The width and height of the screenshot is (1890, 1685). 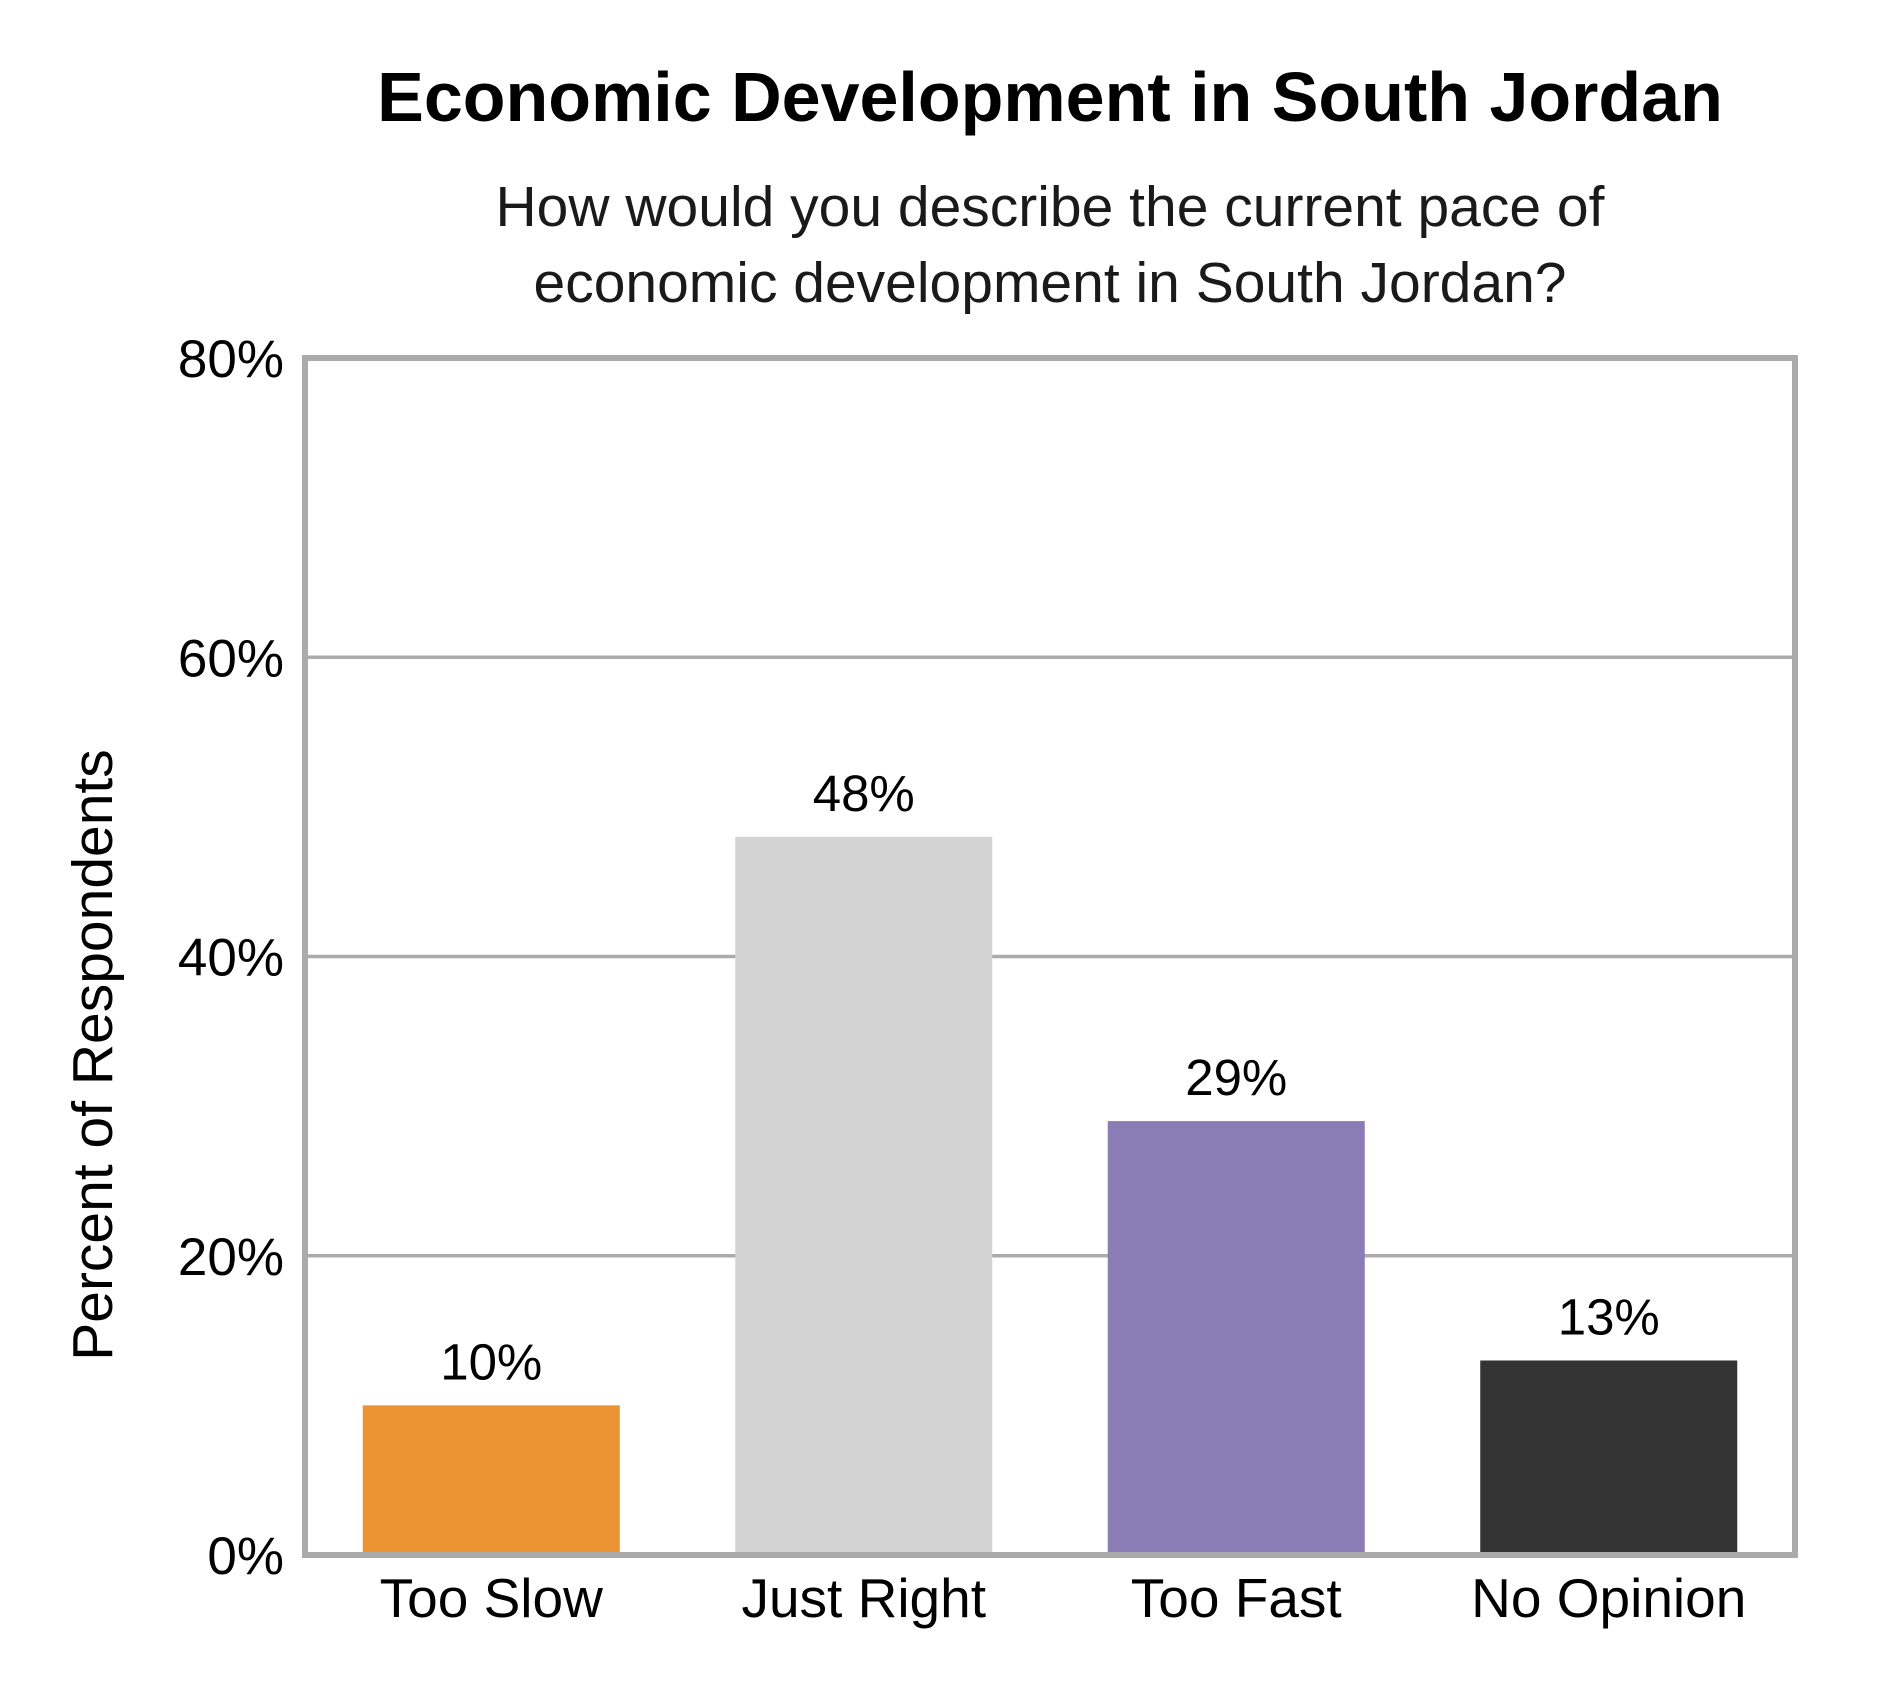 I want to click on data-label: 48%, so click(x=864, y=793).